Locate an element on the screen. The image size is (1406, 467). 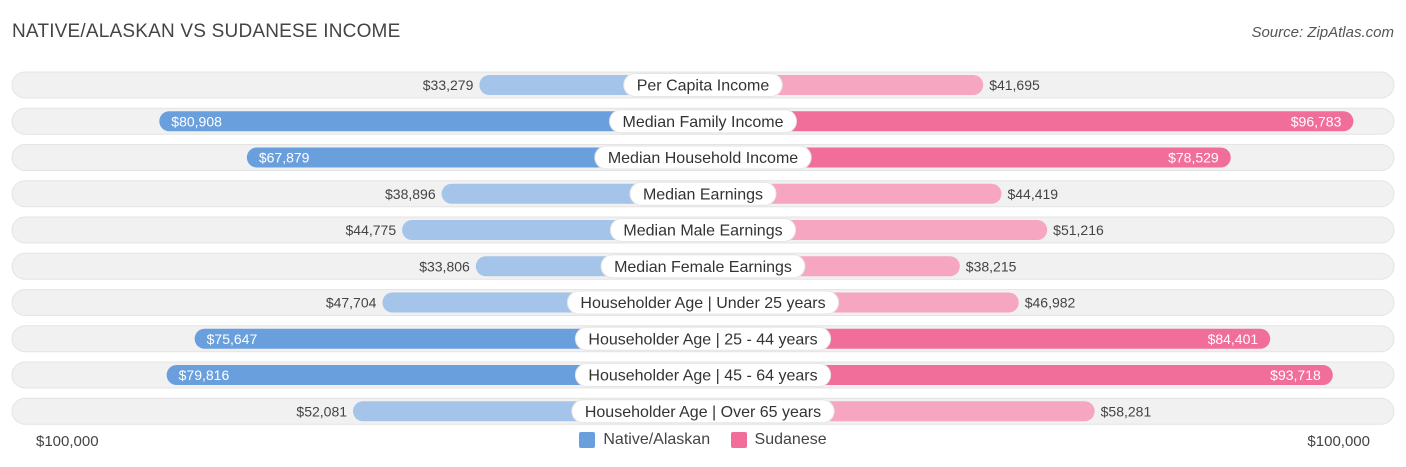
value-label-native-alaskan-row-3: $38,896 is located at coordinates (410, 194).